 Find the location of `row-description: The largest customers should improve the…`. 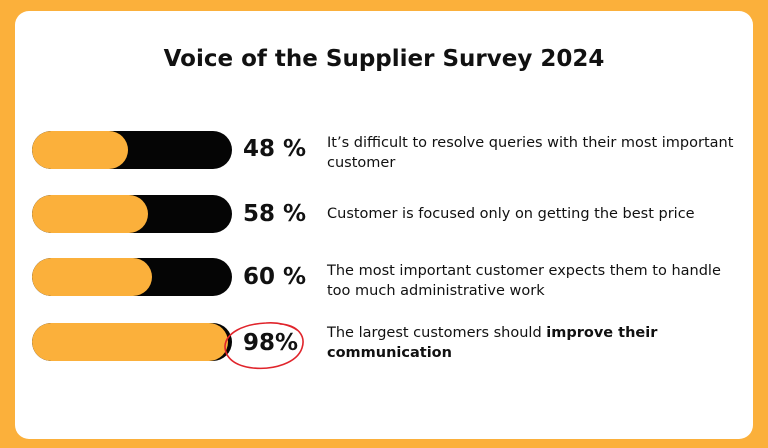

row-description: The largest customers should improve the… is located at coordinates (537, 343).